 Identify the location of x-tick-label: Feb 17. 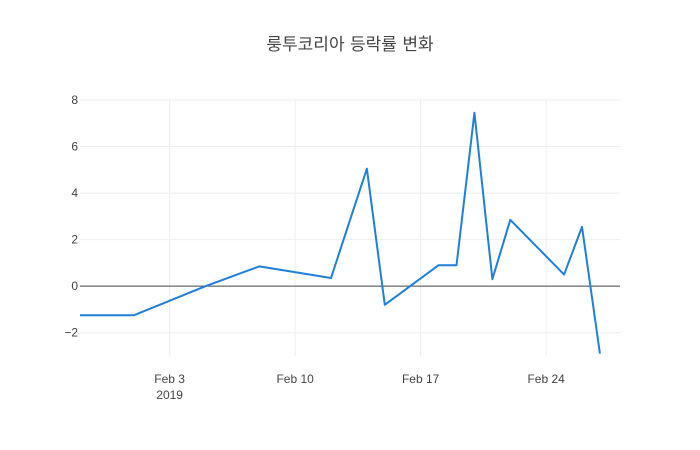
(421, 379).